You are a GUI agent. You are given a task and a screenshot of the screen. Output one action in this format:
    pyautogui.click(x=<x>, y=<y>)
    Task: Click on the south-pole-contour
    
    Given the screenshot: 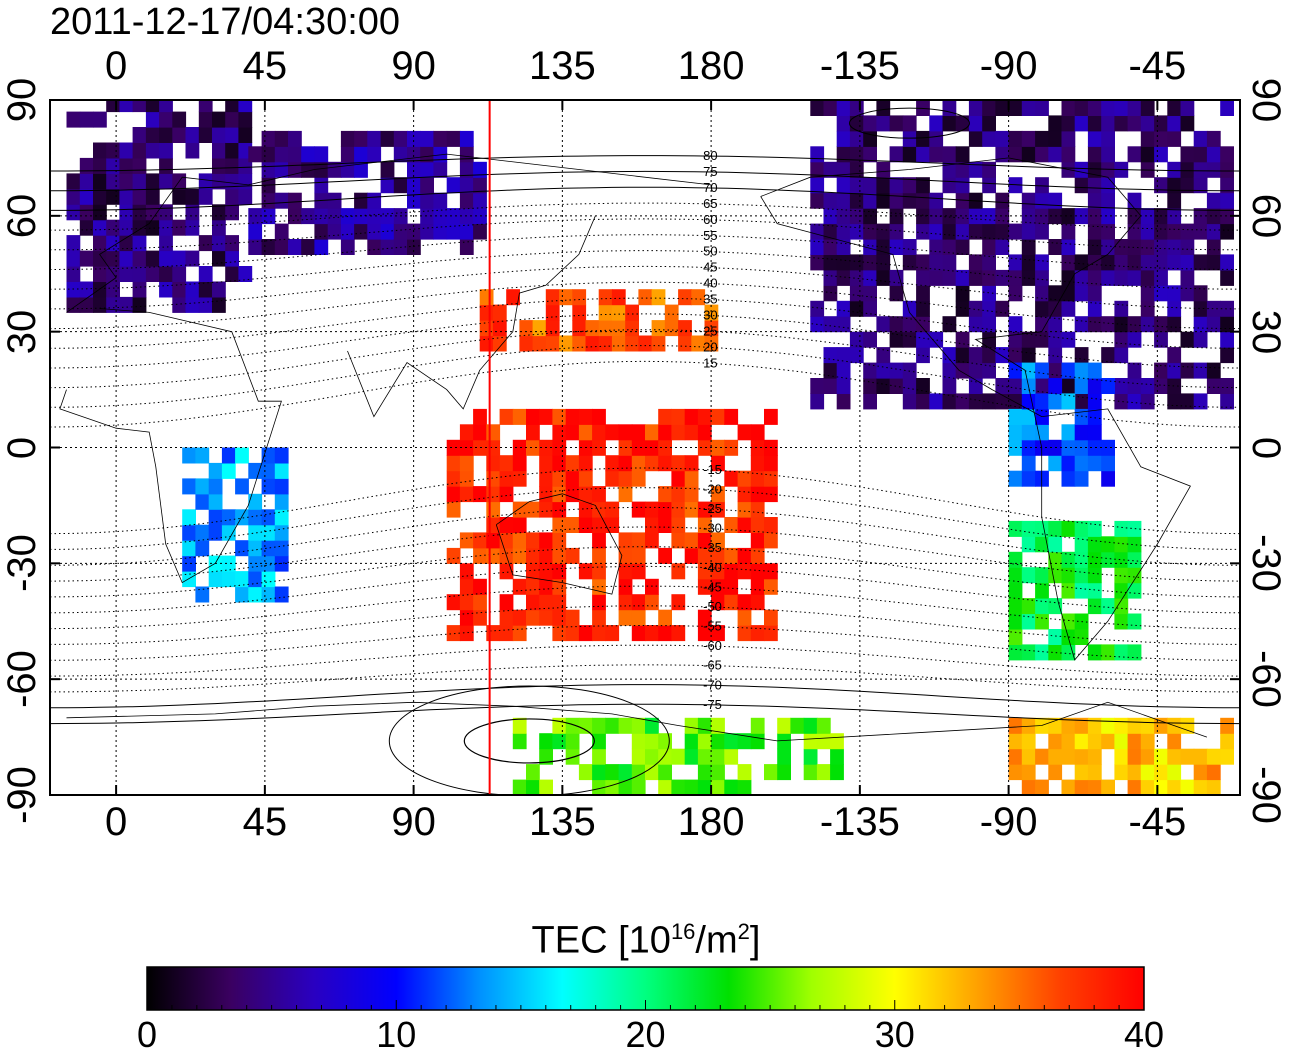 What is the action you would take?
    pyautogui.click(x=529, y=741)
    